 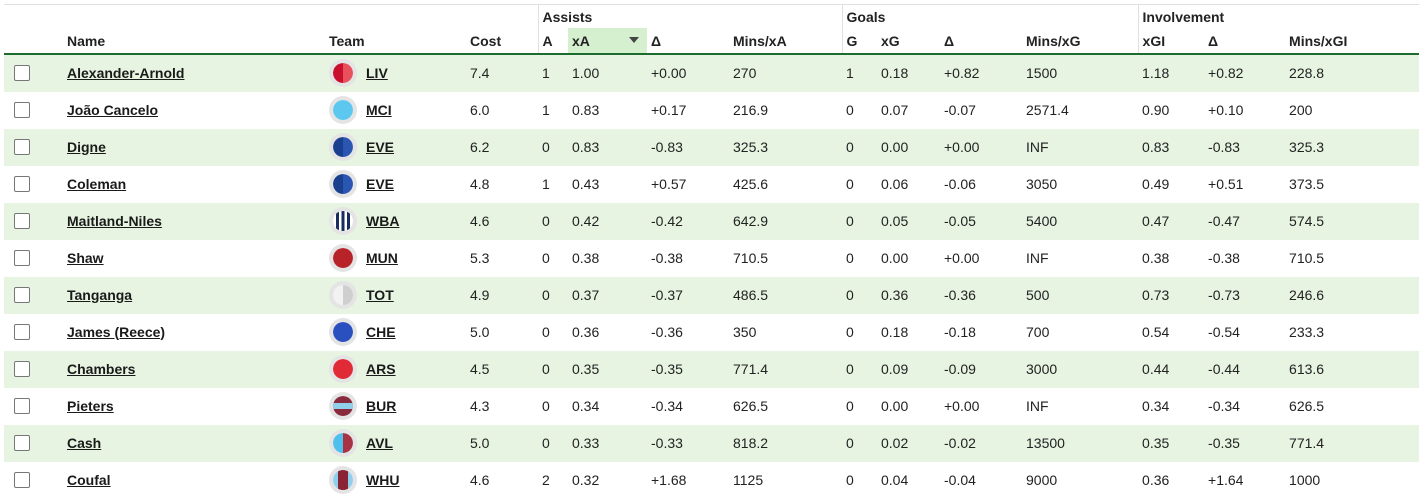 I want to click on xg-cell: 0.18, so click(x=908, y=332).